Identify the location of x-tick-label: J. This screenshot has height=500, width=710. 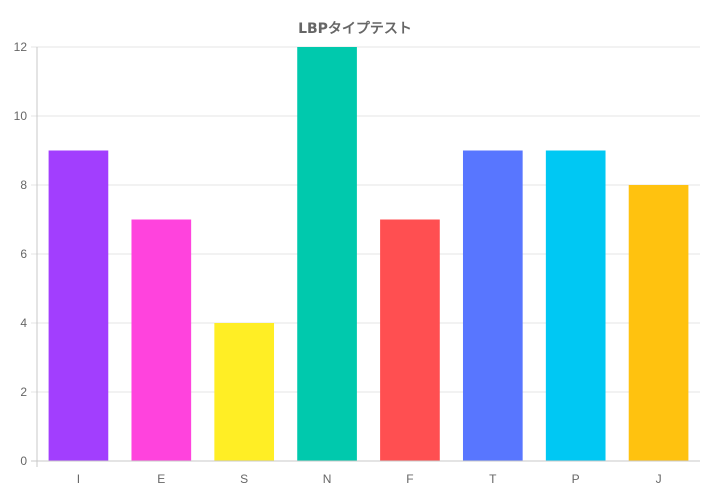
(659, 479).